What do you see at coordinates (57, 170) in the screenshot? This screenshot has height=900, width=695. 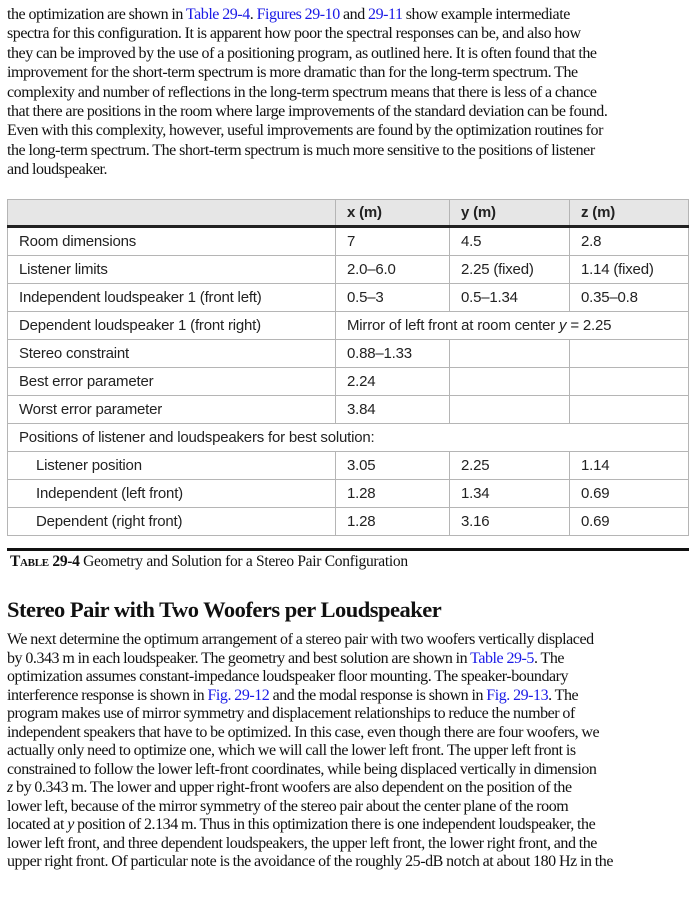 I see `text-segment: and loudspeaker.` at bounding box center [57, 170].